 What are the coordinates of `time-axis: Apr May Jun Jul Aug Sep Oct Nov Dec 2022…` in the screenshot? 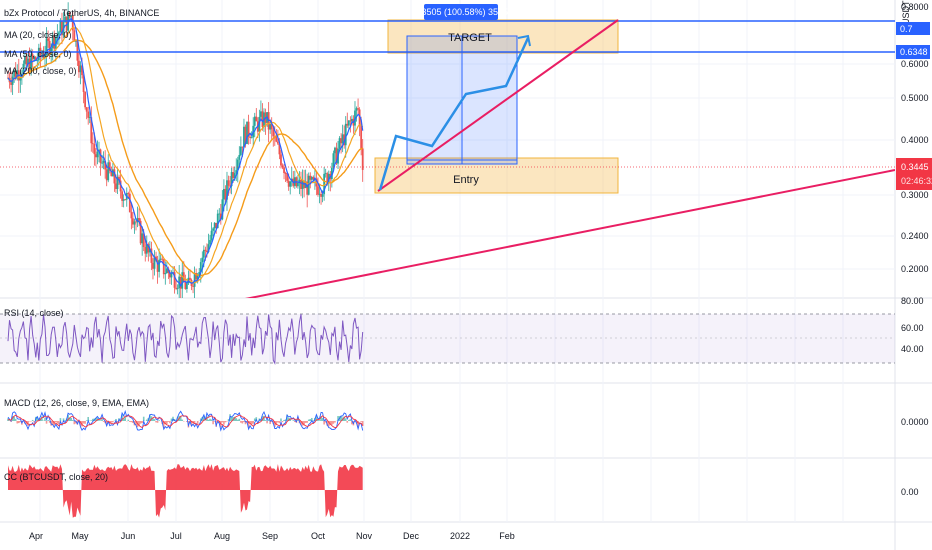 It's located at (272, 536).